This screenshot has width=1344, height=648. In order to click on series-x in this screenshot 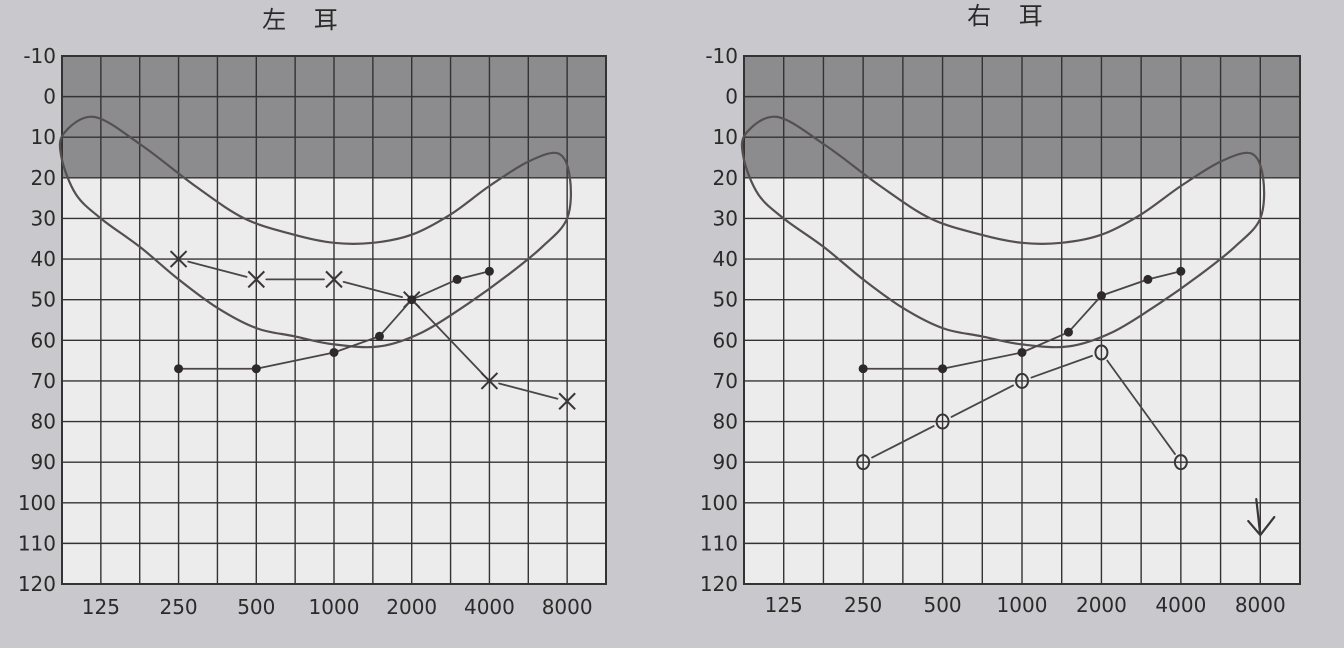, I will do `click(372, 330)`.